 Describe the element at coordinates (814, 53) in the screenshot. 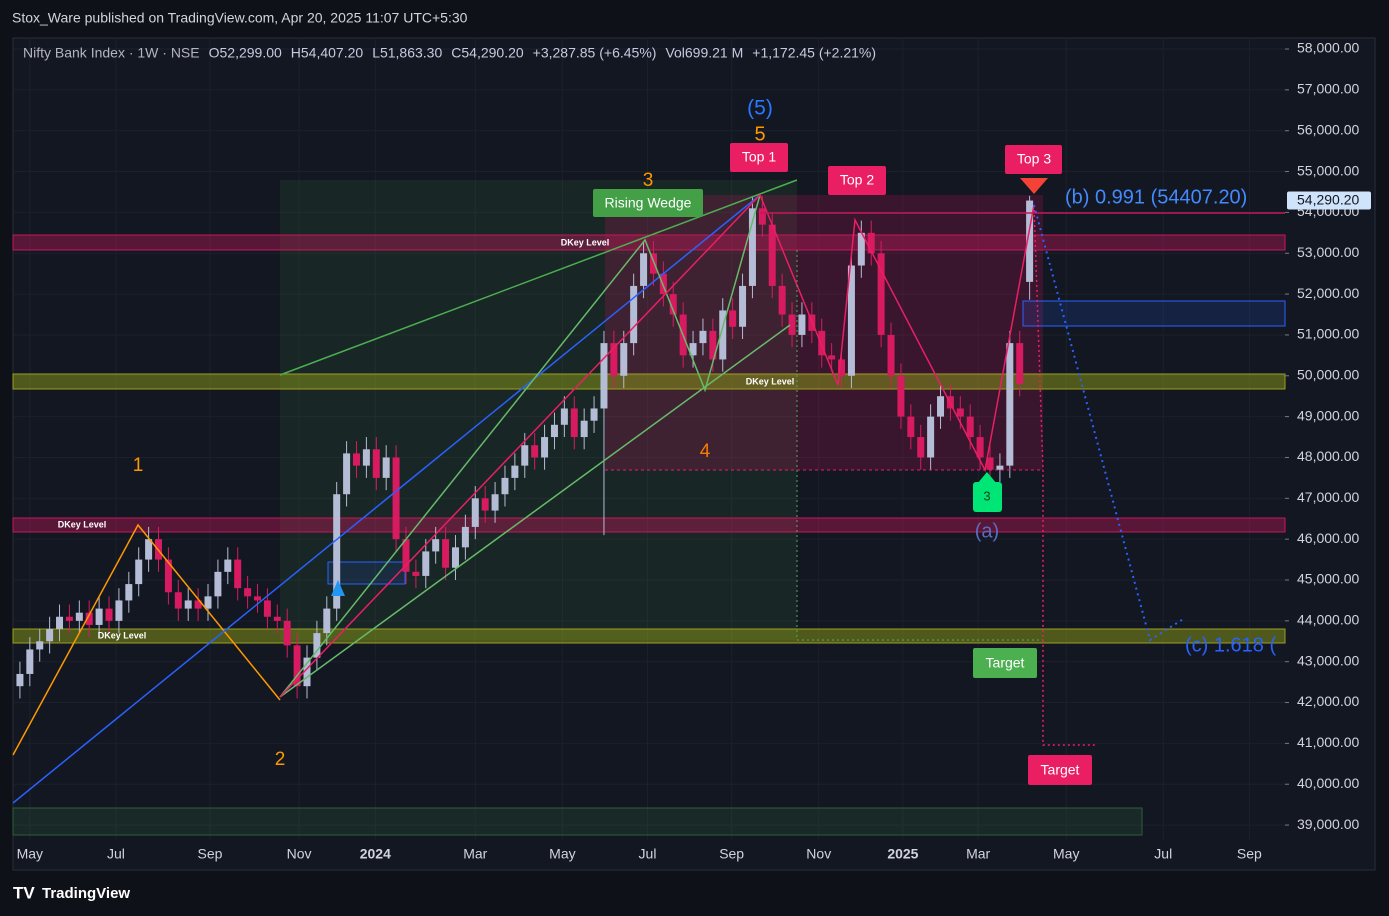

I see `legend-item: +1,172.45 (+2.21%)` at that location.